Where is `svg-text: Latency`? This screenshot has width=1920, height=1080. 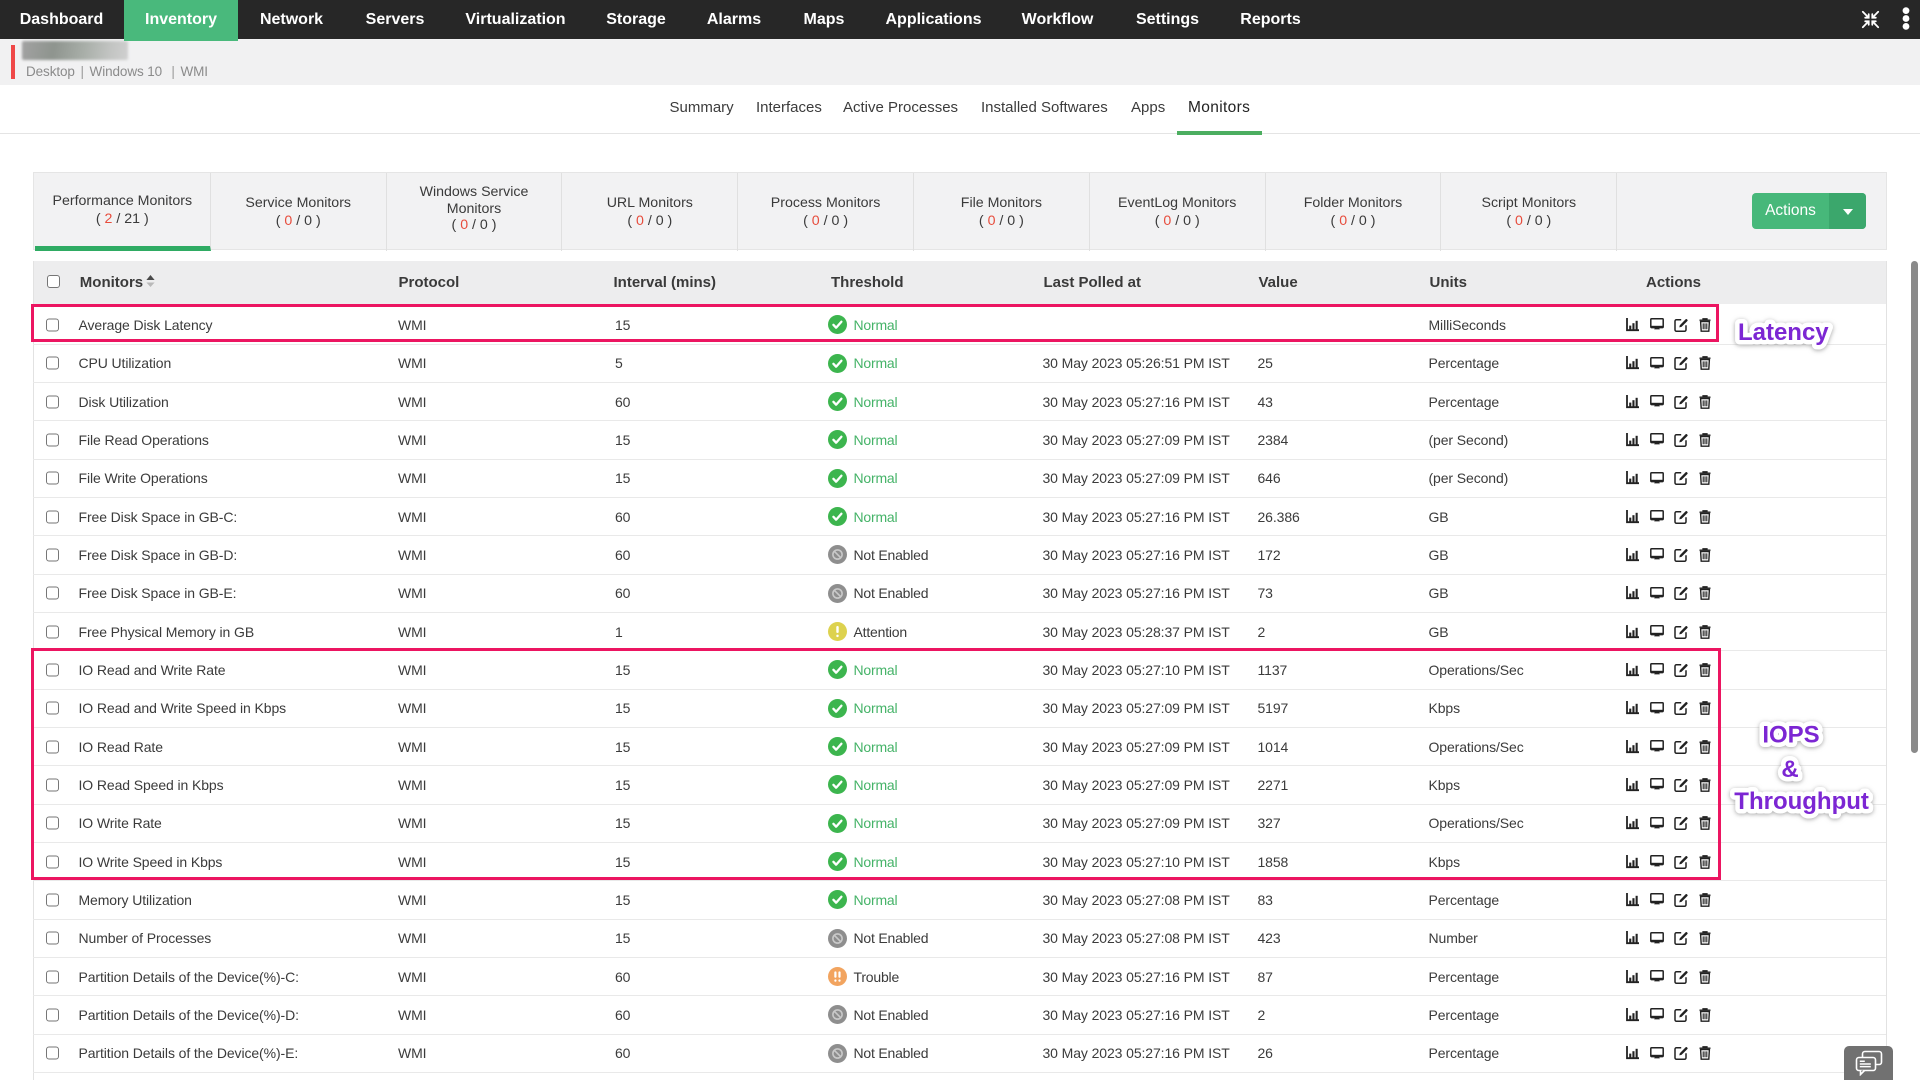 svg-text: Latency is located at coordinates (1783, 332).